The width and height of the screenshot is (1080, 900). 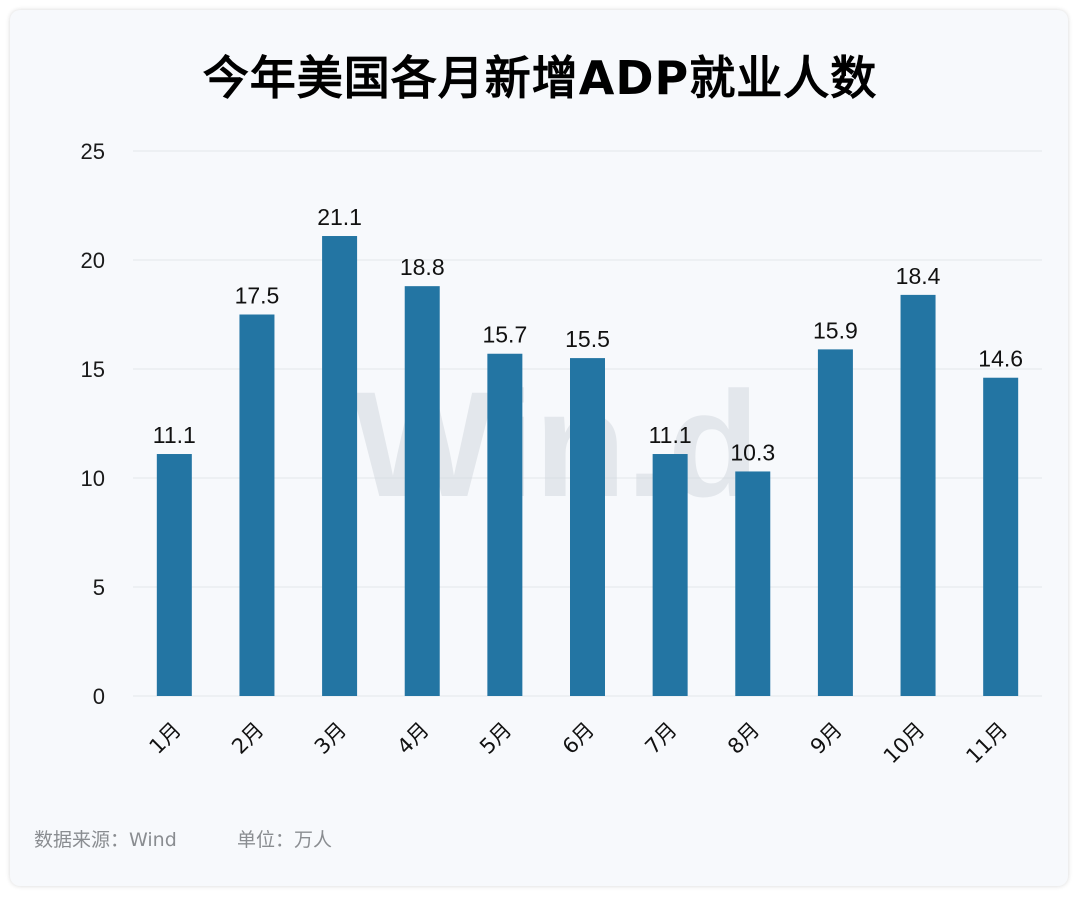 What do you see at coordinates (495, 738) in the screenshot?
I see `x-tick-label: 5月` at bounding box center [495, 738].